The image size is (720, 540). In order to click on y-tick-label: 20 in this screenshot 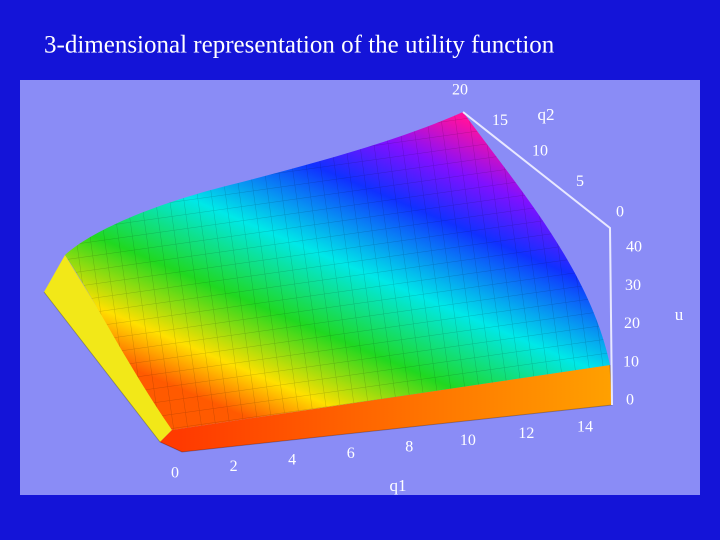, I will do `click(460, 90)`.